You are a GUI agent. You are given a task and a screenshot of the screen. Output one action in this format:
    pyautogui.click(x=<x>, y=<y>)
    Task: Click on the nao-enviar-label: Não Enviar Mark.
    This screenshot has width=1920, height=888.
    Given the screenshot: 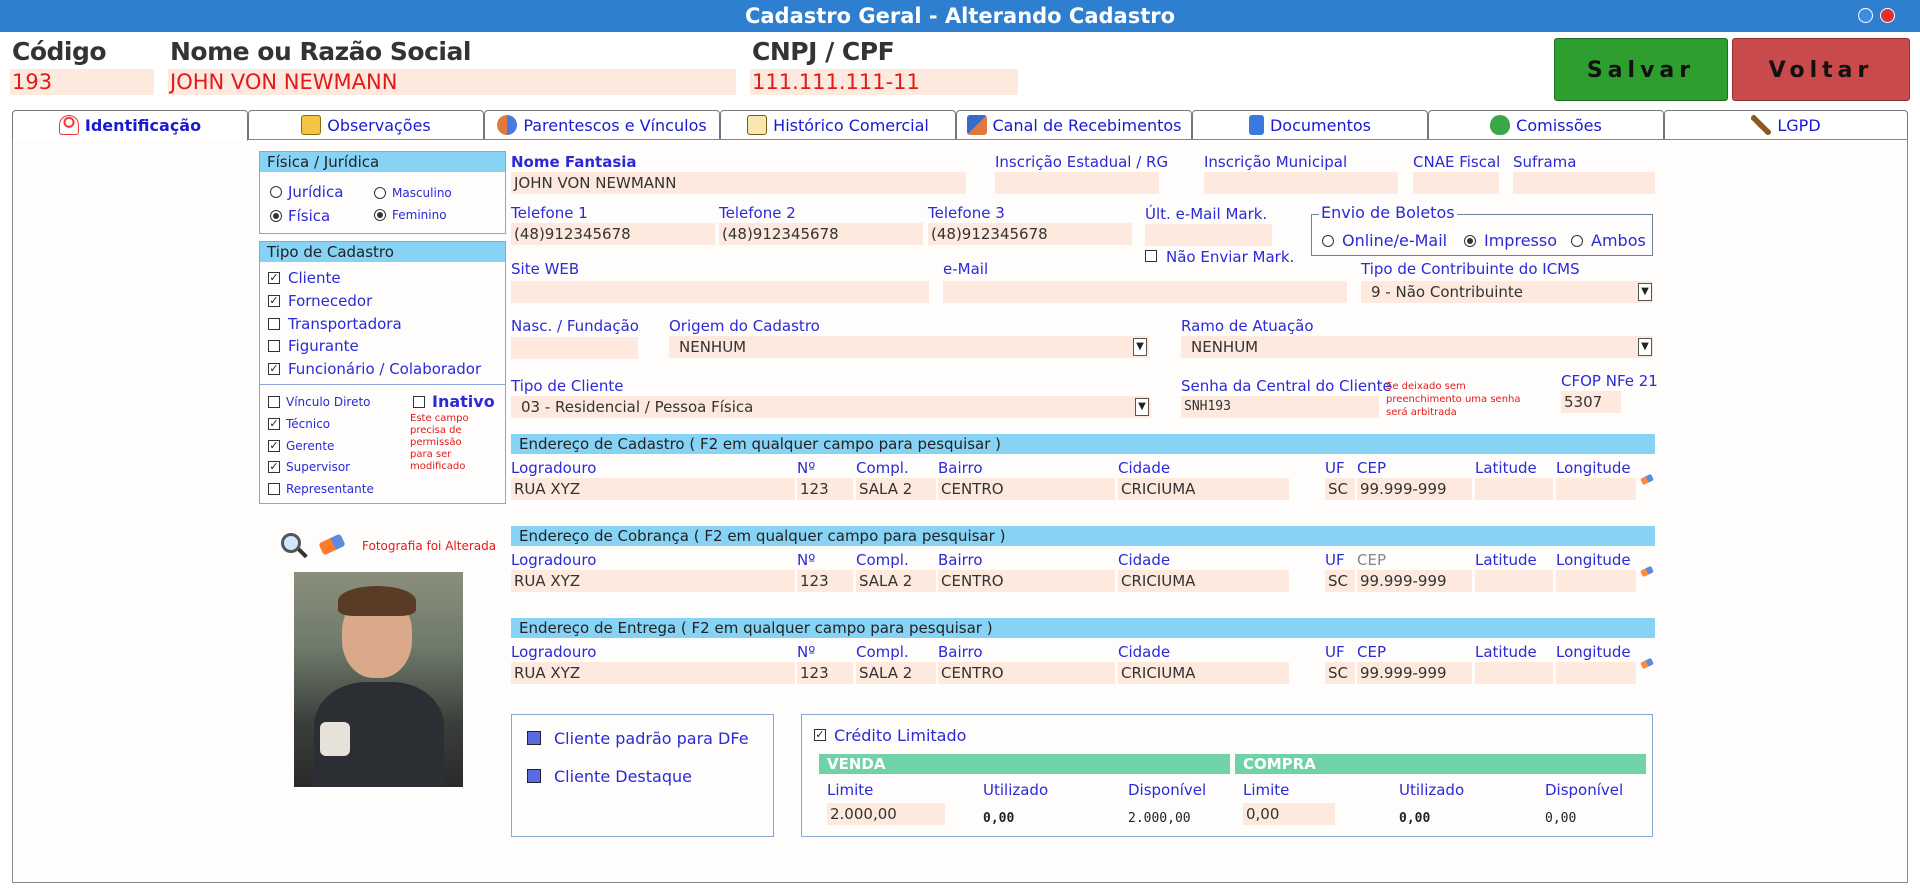 What is the action you would take?
    pyautogui.click(x=1230, y=257)
    